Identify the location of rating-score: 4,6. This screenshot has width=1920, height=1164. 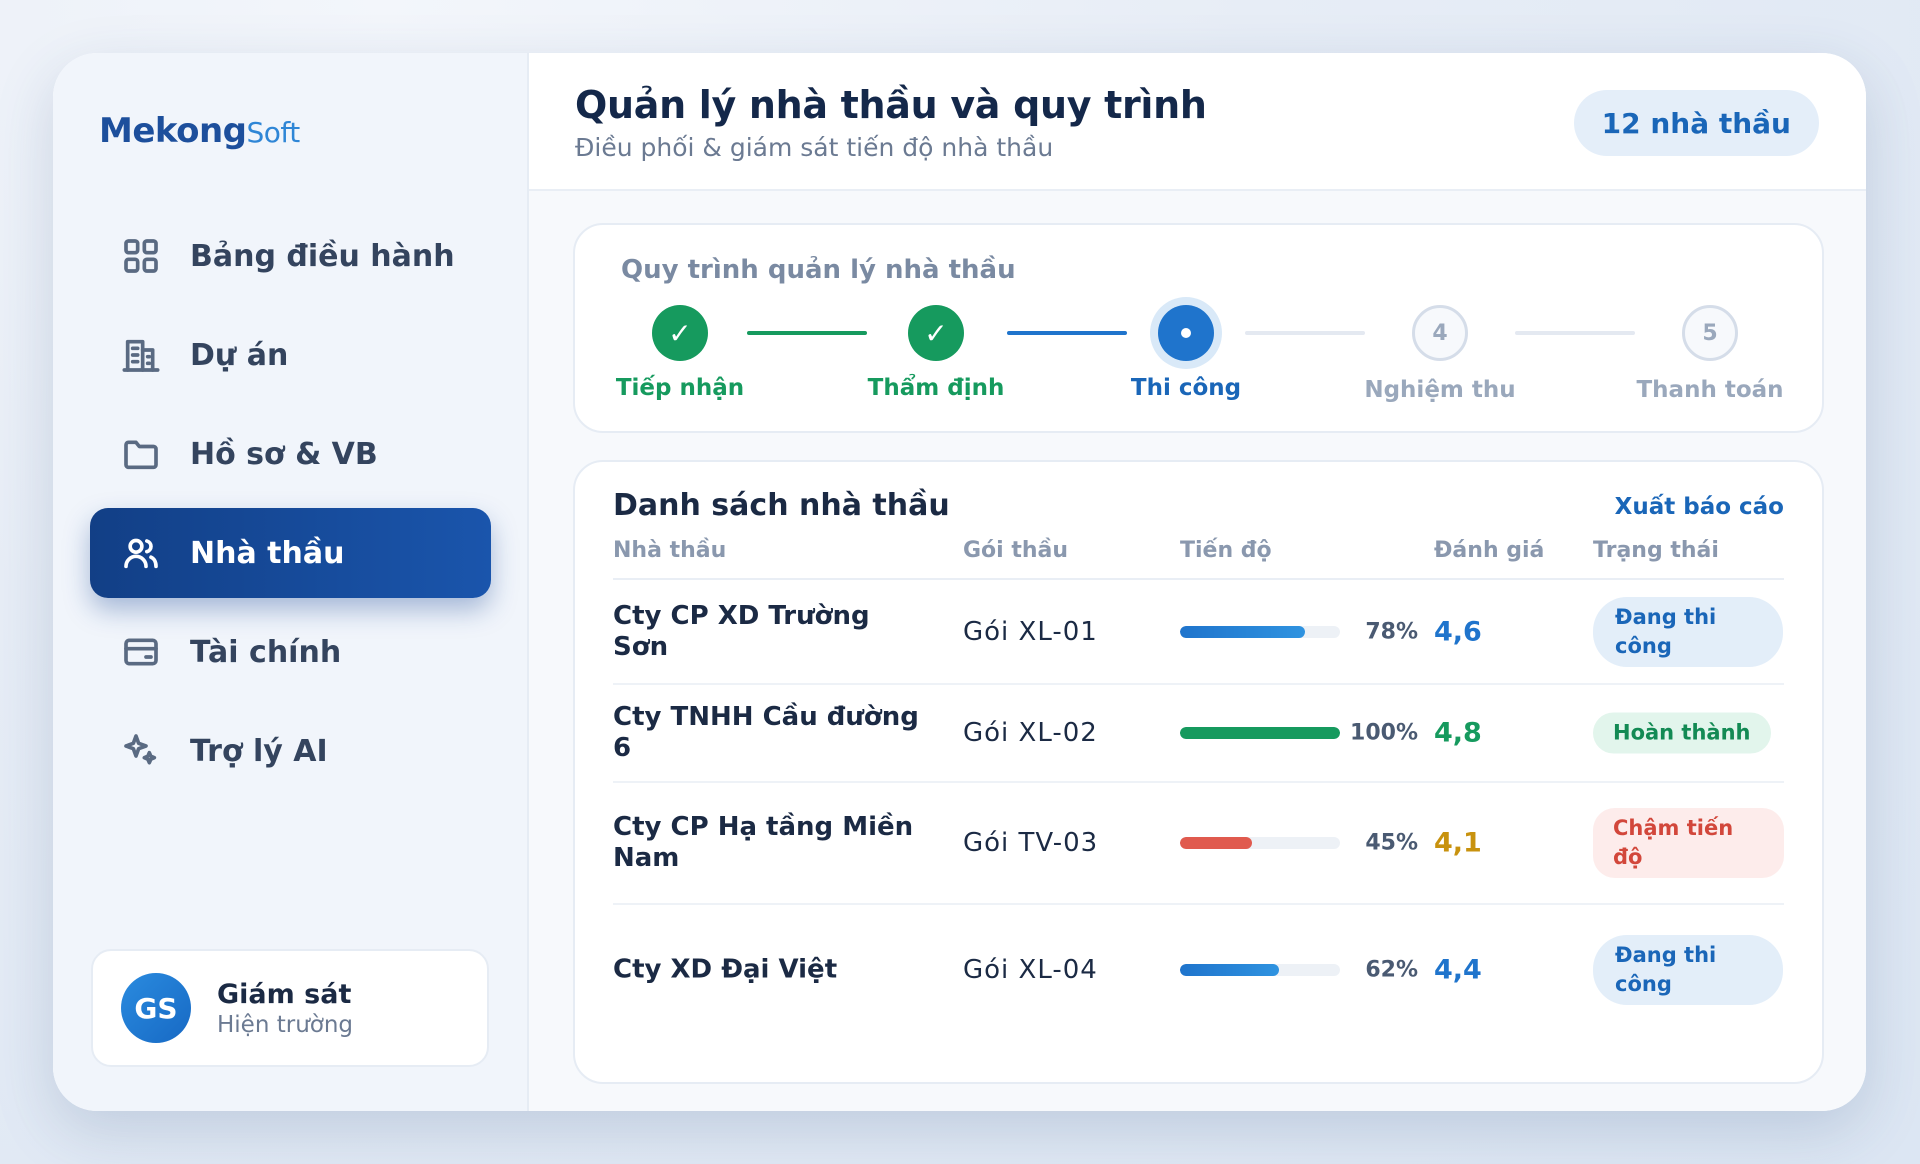
(1458, 631).